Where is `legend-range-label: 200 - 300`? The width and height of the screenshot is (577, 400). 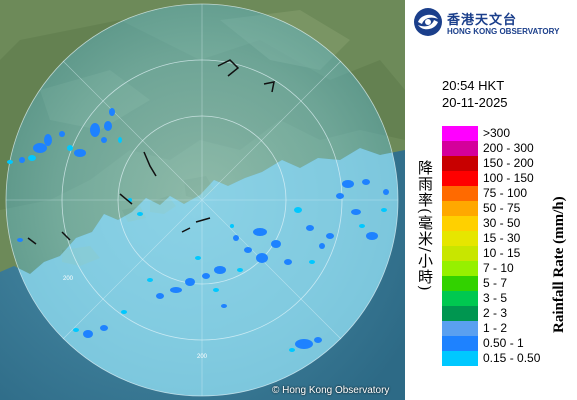
legend-range-label: 200 - 300 is located at coordinates (508, 148).